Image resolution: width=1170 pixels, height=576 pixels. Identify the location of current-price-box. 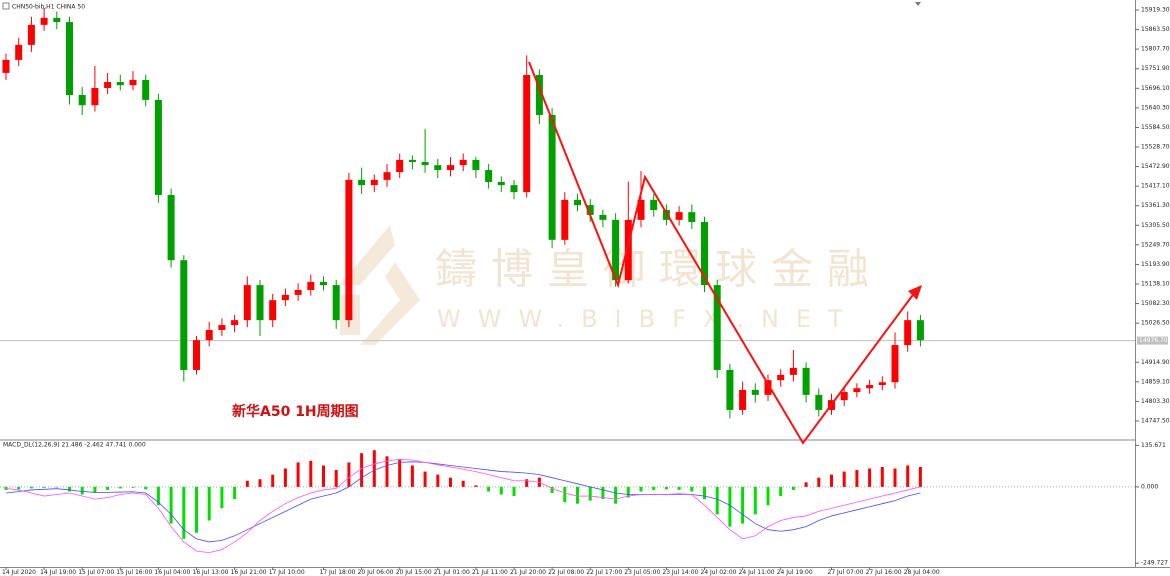
(1152, 340).